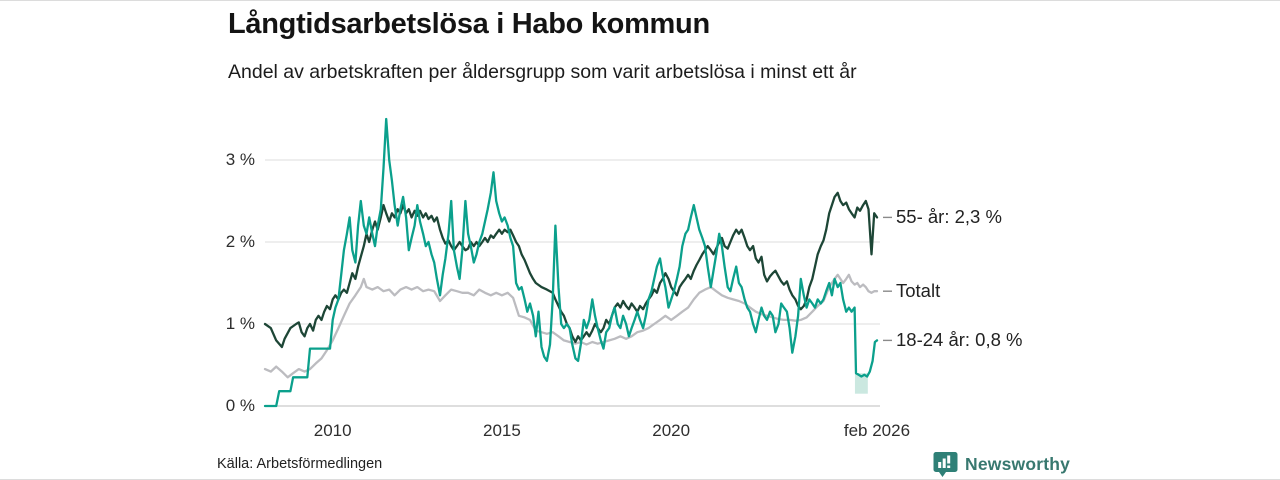 This screenshot has width=1280, height=480. I want to click on y-axis-tick-label: 2 %, so click(240, 241).